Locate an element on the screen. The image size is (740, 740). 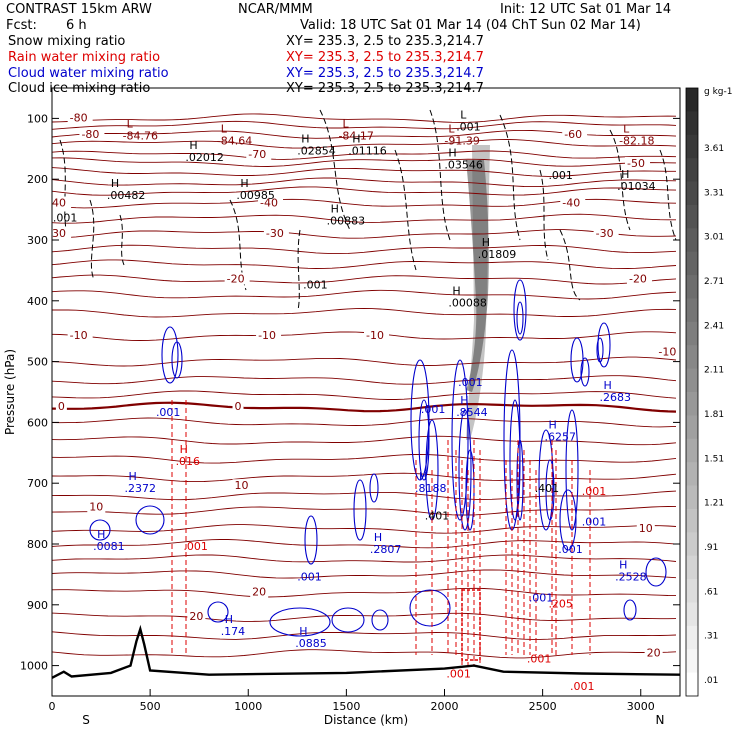
field-name-snow: Snow mixing ratio is located at coordinates (67, 41).